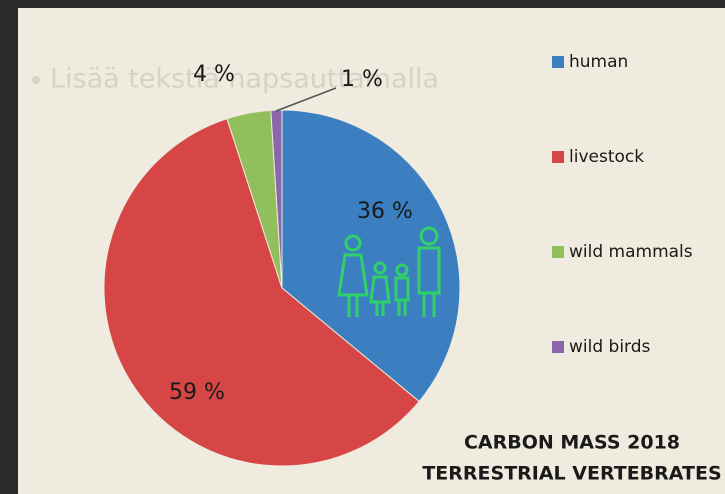  I want to click on pie-slice, so click(371, 256).